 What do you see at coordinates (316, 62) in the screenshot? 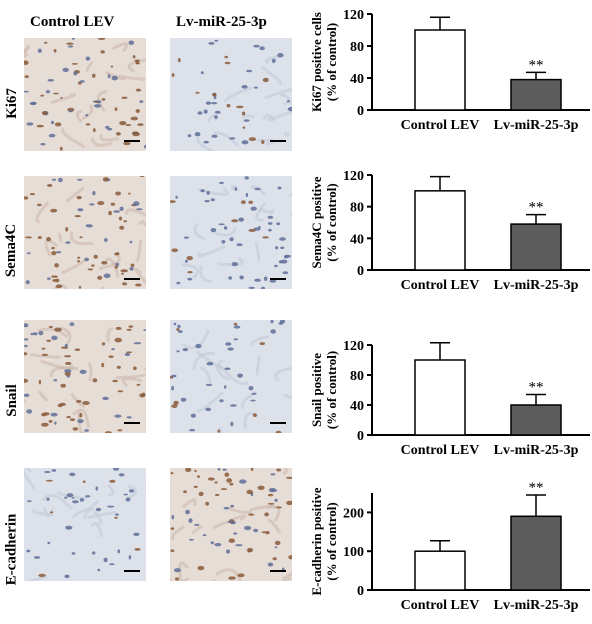
I see `y-axis-label-line1: Ki67 positive cells` at bounding box center [316, 62].